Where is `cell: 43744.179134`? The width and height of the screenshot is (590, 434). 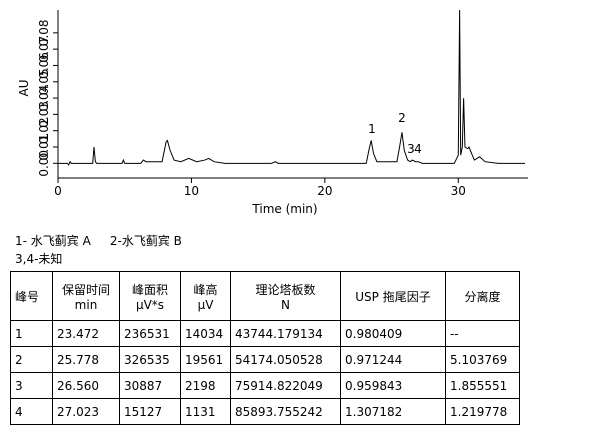 cell: 43744.179134 is located at coordinates (285, 333).